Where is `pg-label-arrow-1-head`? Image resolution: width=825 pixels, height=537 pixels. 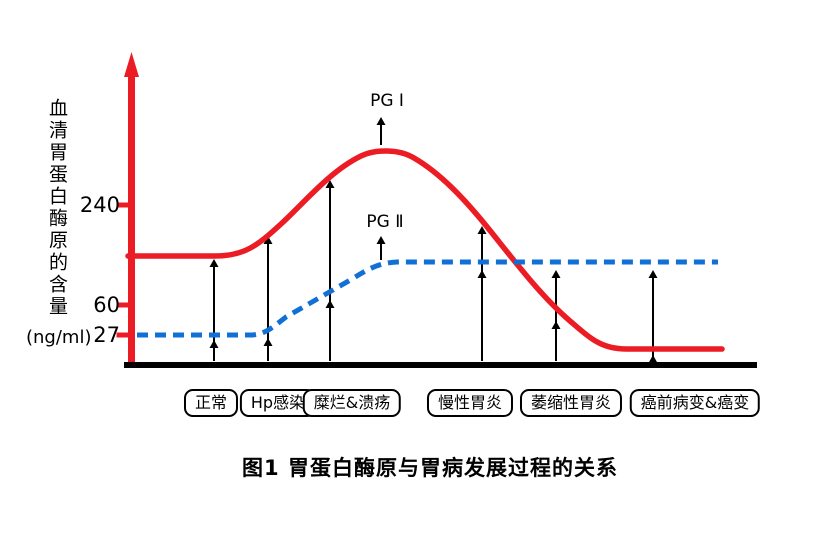 pg-label-arrow-1-head is located at coordinates (381, 121).